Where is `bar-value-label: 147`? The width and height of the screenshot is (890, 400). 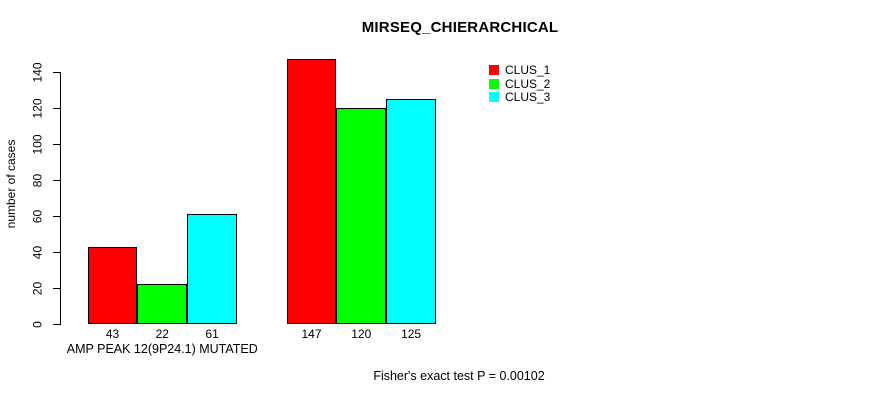
bar-value-label: 147 is located at coordinates (311, 334).